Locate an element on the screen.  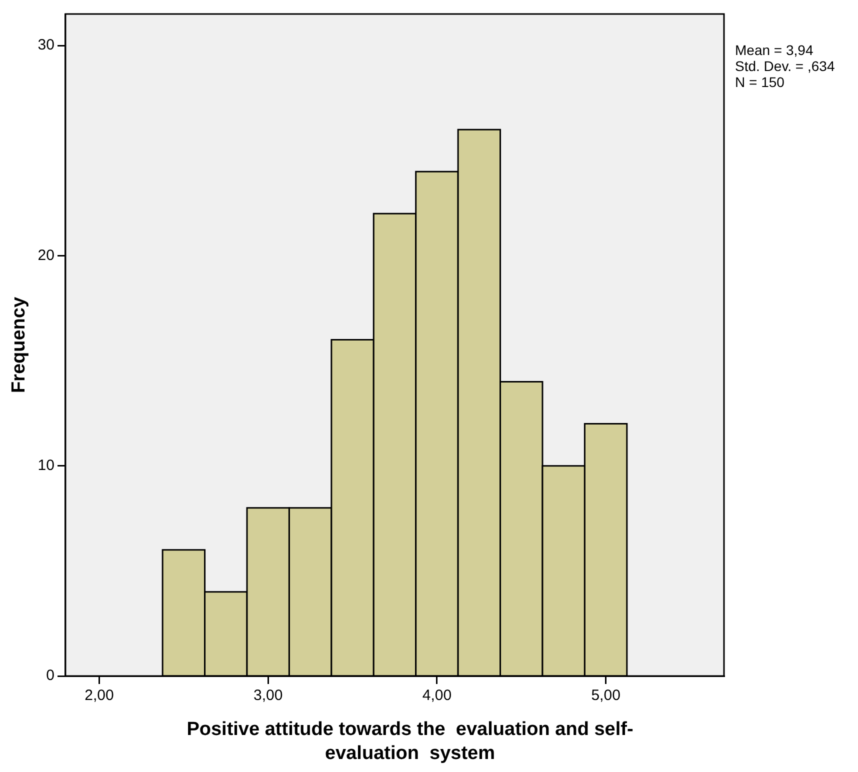
x-tick-label: 4,00 is located at coordinates (437, 695).